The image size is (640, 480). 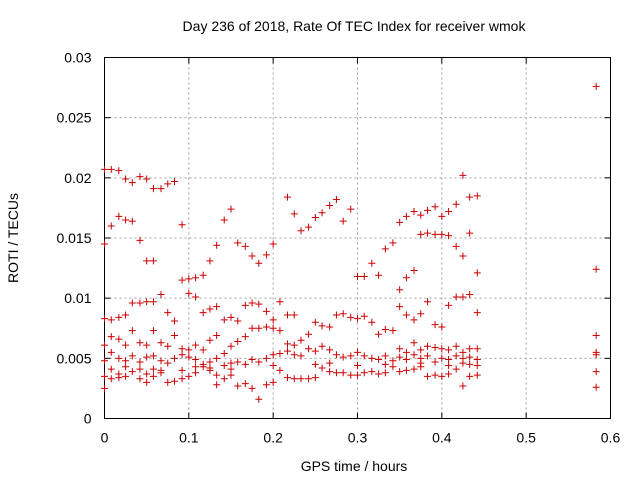 I want to click on x-tick-label: 0.6, so click(x=611, y=438).